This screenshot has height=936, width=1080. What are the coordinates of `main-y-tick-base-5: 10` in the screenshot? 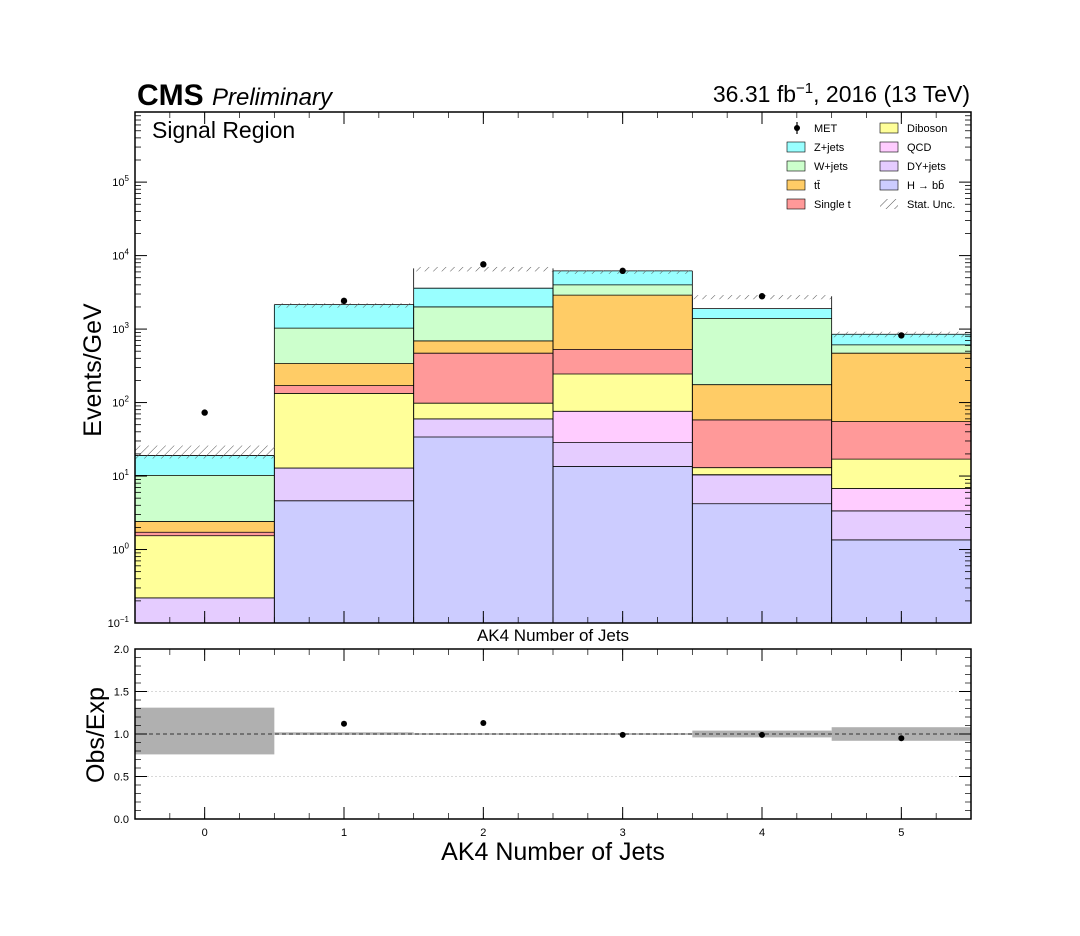 It's located at (118, 257).